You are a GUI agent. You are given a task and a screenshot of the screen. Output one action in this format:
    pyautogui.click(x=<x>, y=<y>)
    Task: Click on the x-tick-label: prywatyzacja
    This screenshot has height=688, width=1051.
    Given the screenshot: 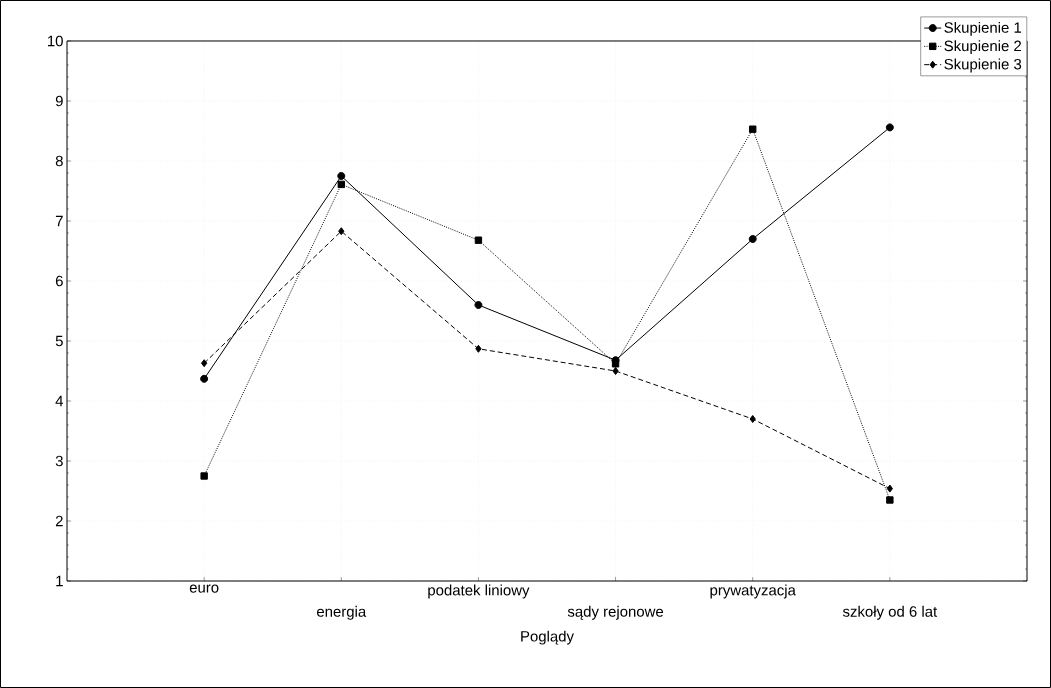 What is the action you would take?
    pyautogui.click(x=753, y=591)
    